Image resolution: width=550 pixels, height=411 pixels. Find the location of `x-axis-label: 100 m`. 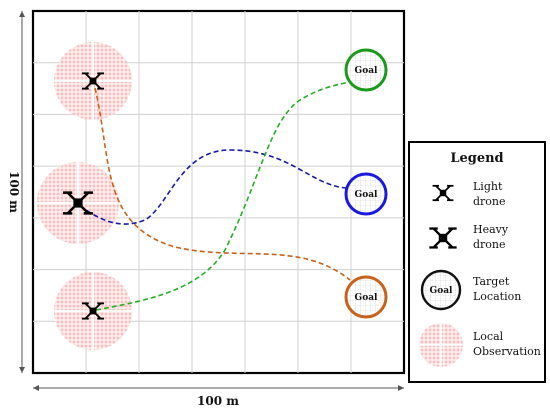

x-axis-label: 100 m is located at coordinates (218, 401).